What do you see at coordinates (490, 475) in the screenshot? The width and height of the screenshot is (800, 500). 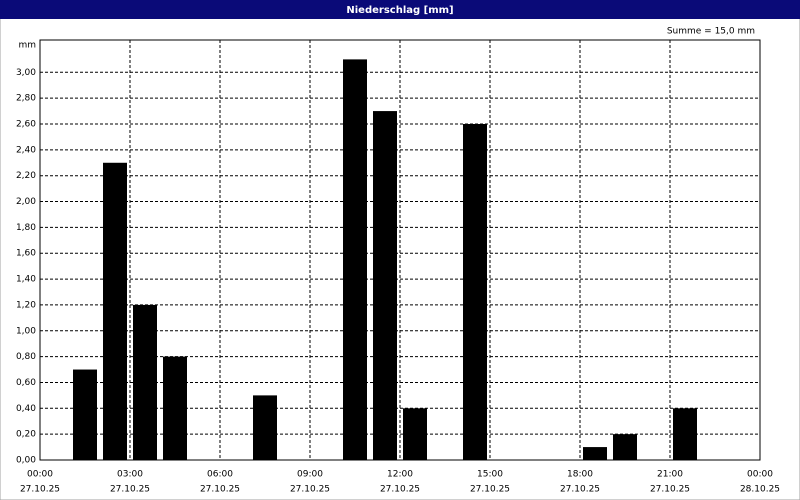 I see `x-tick-label: 15:00` at bounding box center [490, 475].